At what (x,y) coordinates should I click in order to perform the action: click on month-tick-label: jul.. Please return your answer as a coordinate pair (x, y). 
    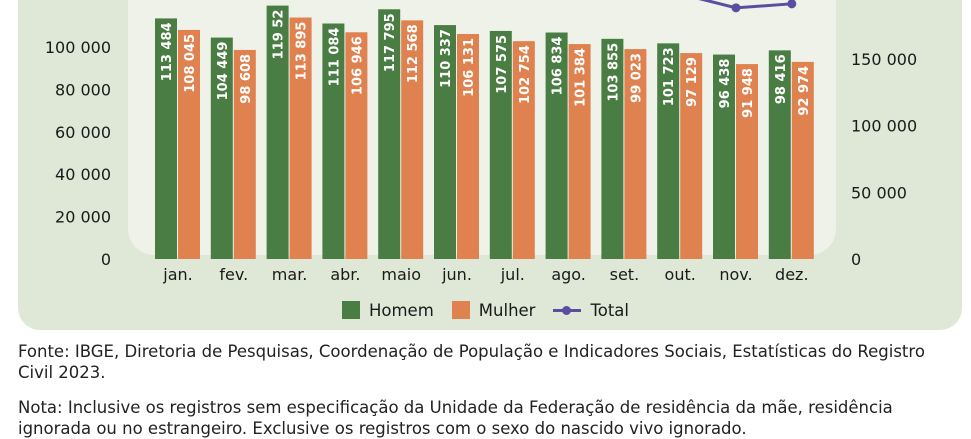
    Looking at the image, I should click on (512, 274).